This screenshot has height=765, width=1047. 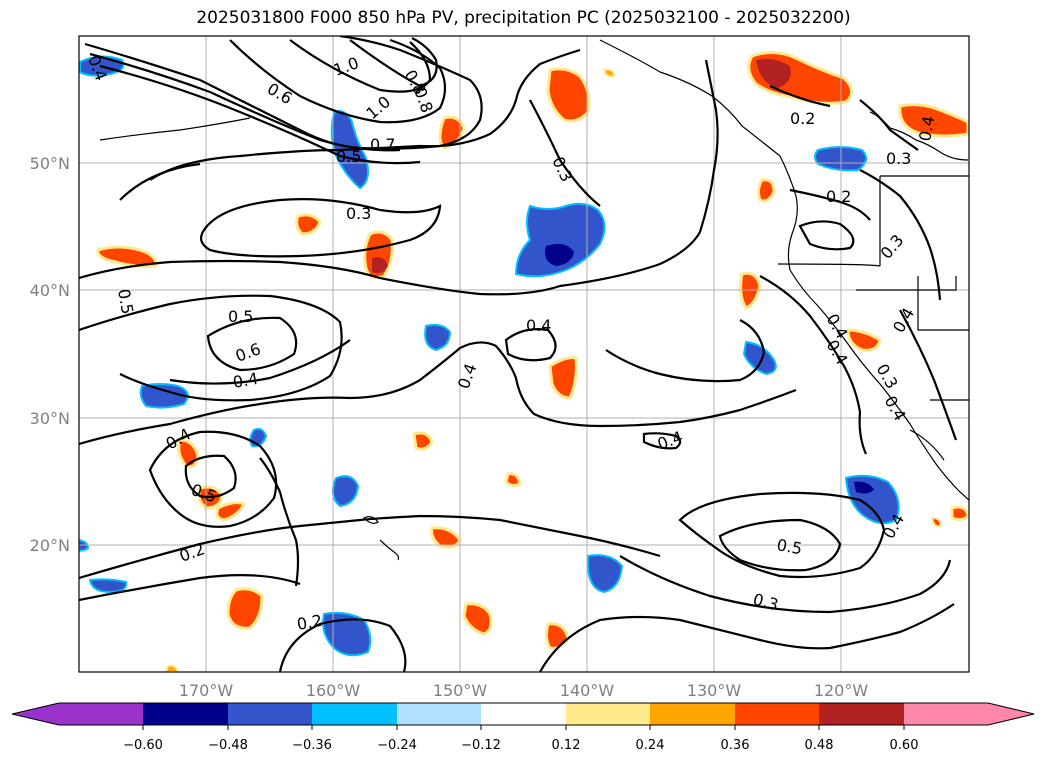 I want to click on lon-label-160w: 160°W, so click(x=333, y=690).